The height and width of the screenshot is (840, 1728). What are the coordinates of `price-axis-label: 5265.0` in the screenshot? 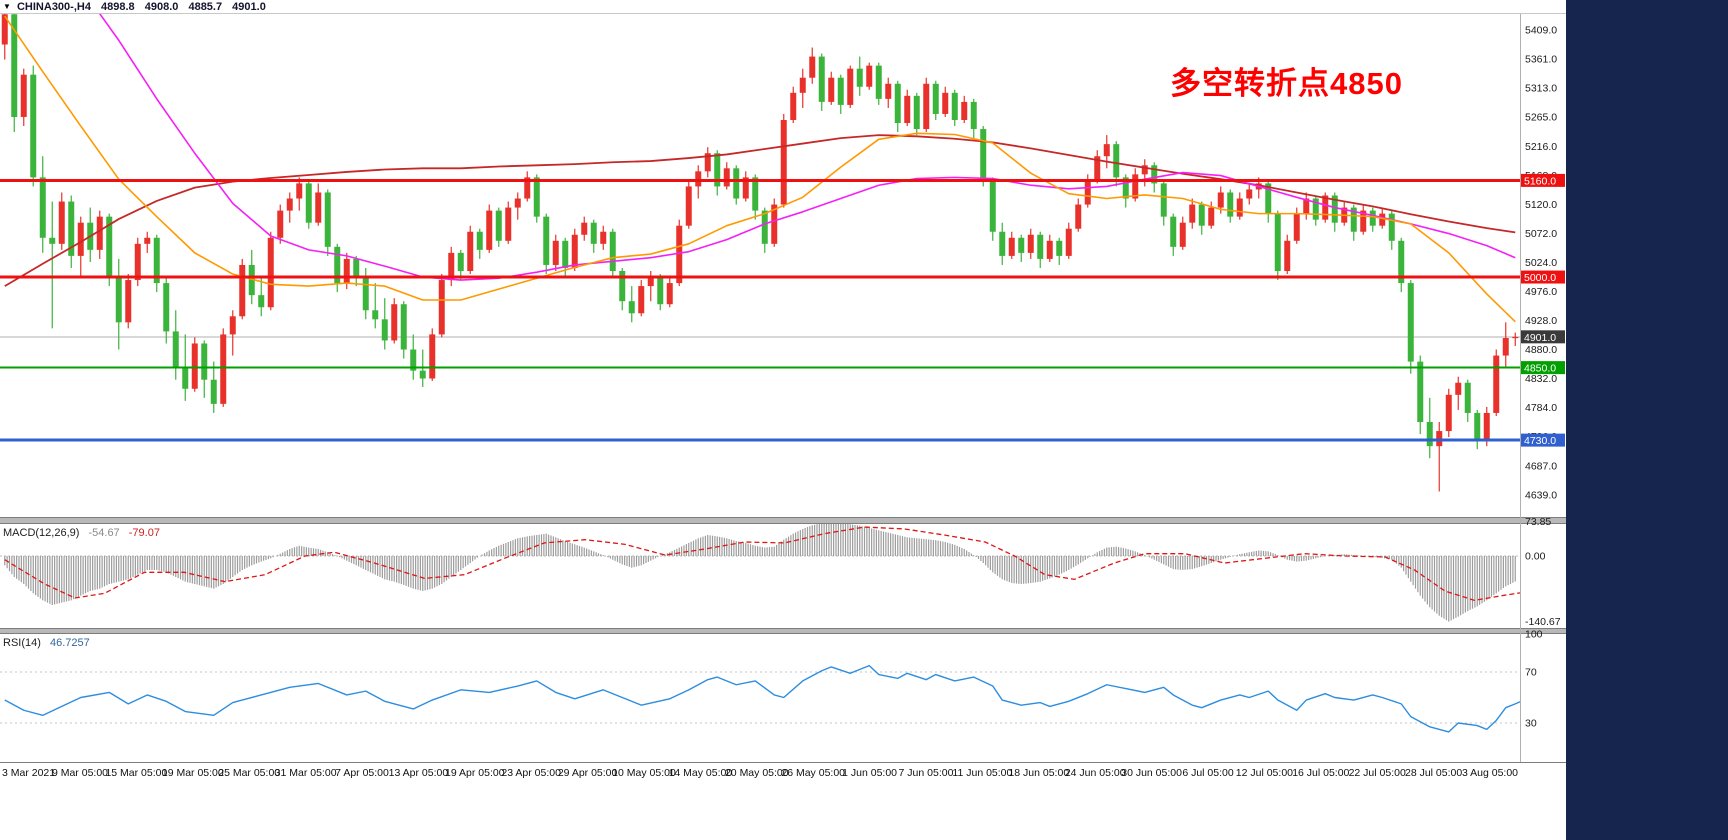 It's located at (1541, 117).